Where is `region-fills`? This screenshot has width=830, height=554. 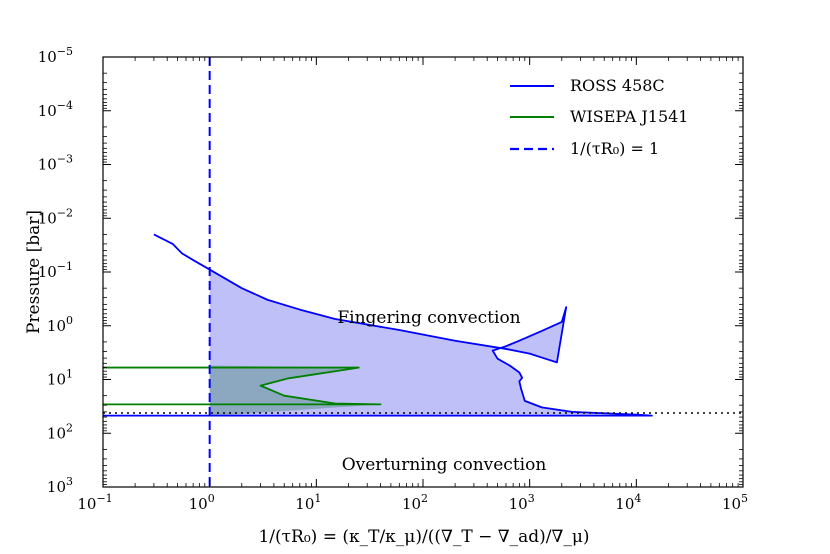
region-fills is located at coordinates (430, 343).